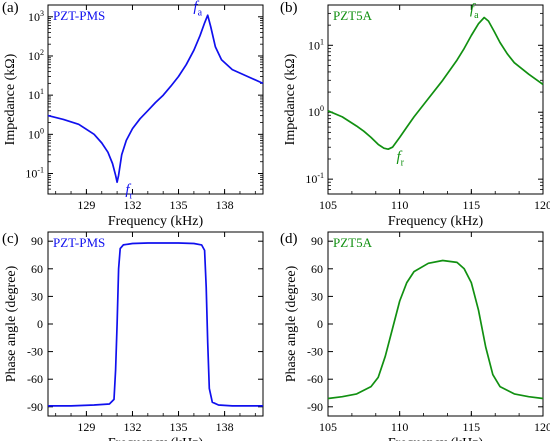 The height and width of the screenshot is (441, 550). I want to click on panel-label: (a), so click(10, 8).